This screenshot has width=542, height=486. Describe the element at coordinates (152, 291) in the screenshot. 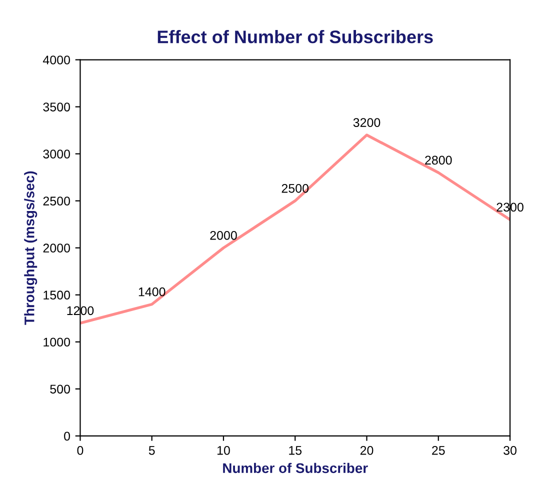

I see `data-label: 1400` at that location.